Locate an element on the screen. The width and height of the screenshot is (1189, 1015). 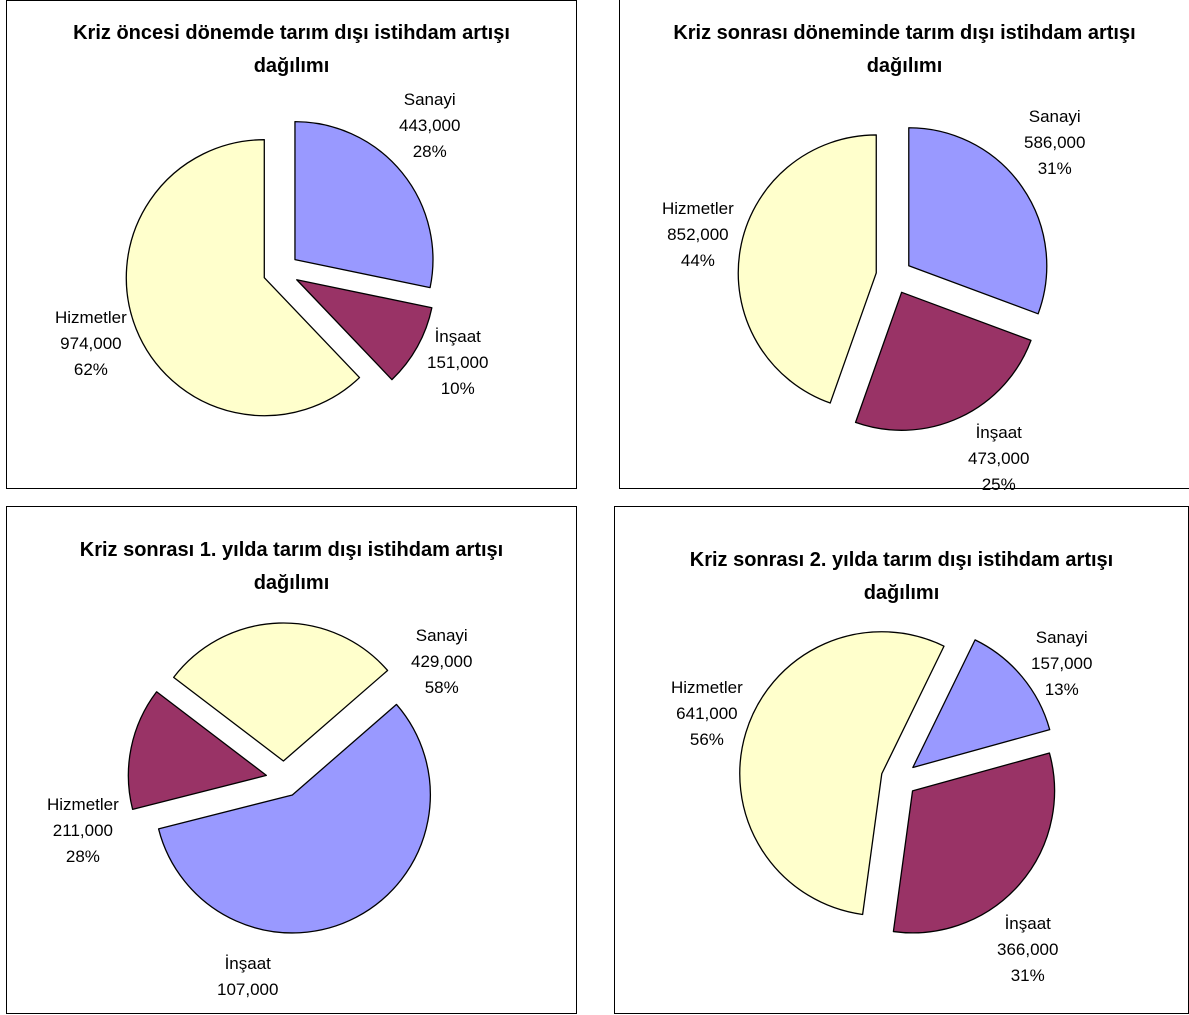
data-label-hizmetler: Hizmetler 974,000 62% is located at coordinates (91, 344).